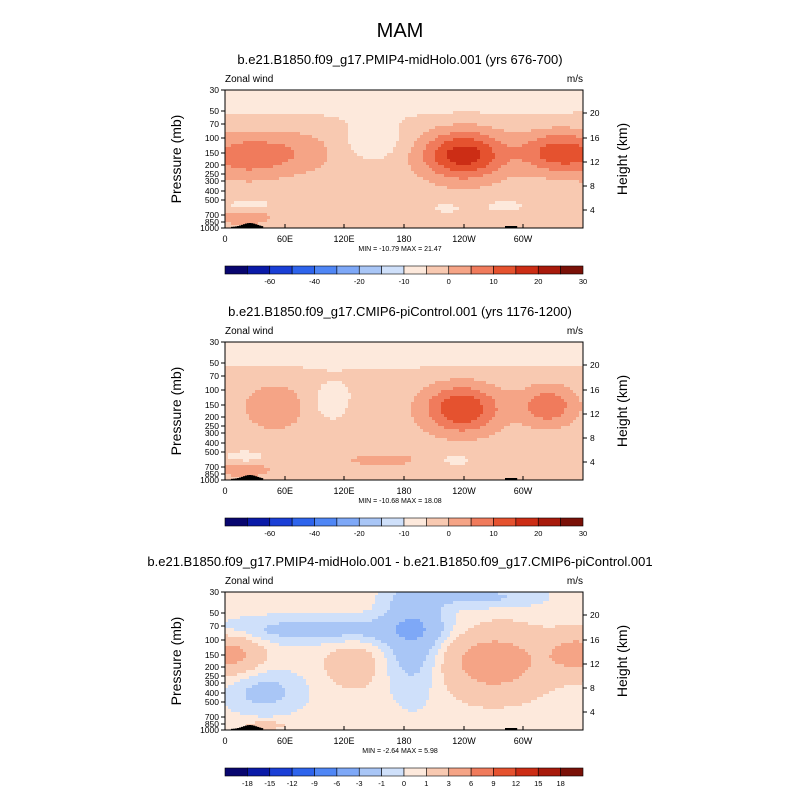 The height and width of the screenshot is (800, 800). What do you see at coordinates (209, 730) in the screenshot?
I see `y-tick-label: 1000` at bounding box center [209, 730].